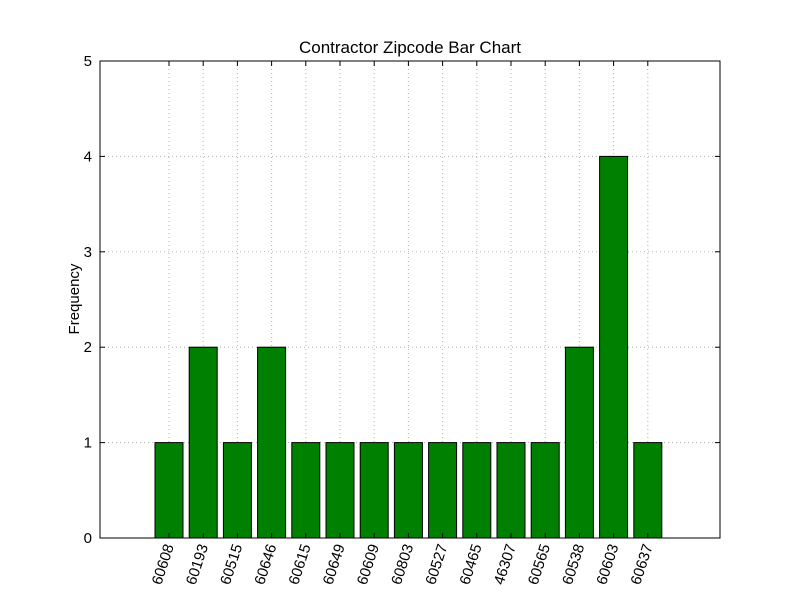  What do you see at coordinates (88, 347) in the screenshot?
I see `y-tick-label: 2` at bounding box center [88, 347].